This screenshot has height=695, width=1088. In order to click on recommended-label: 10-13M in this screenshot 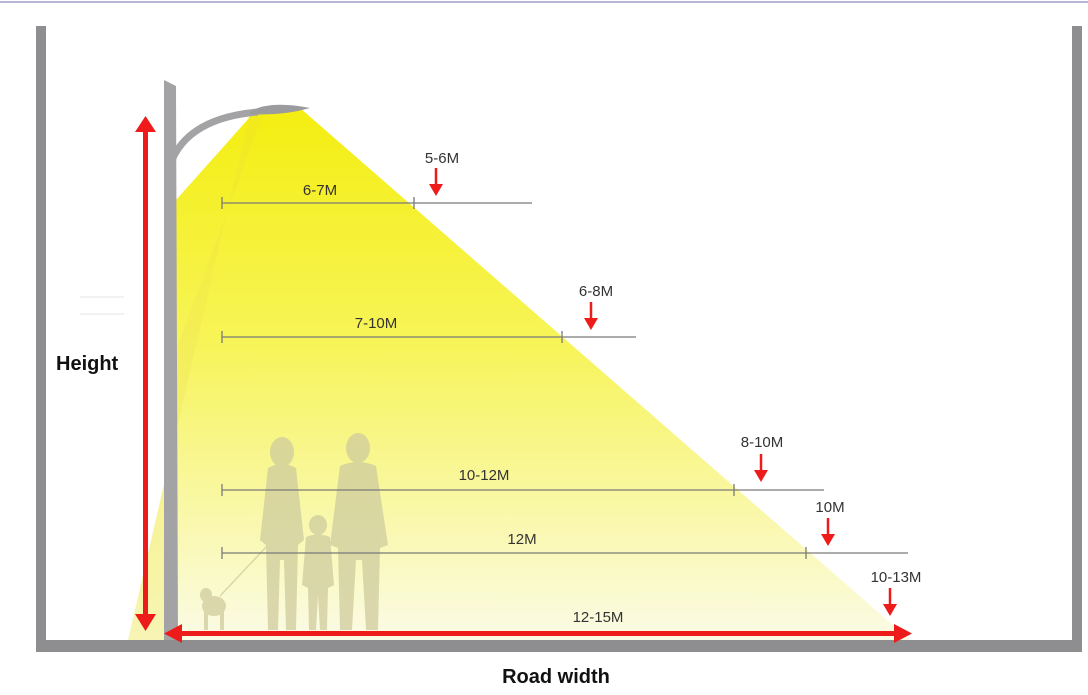, I will do `click(896, 577)`.